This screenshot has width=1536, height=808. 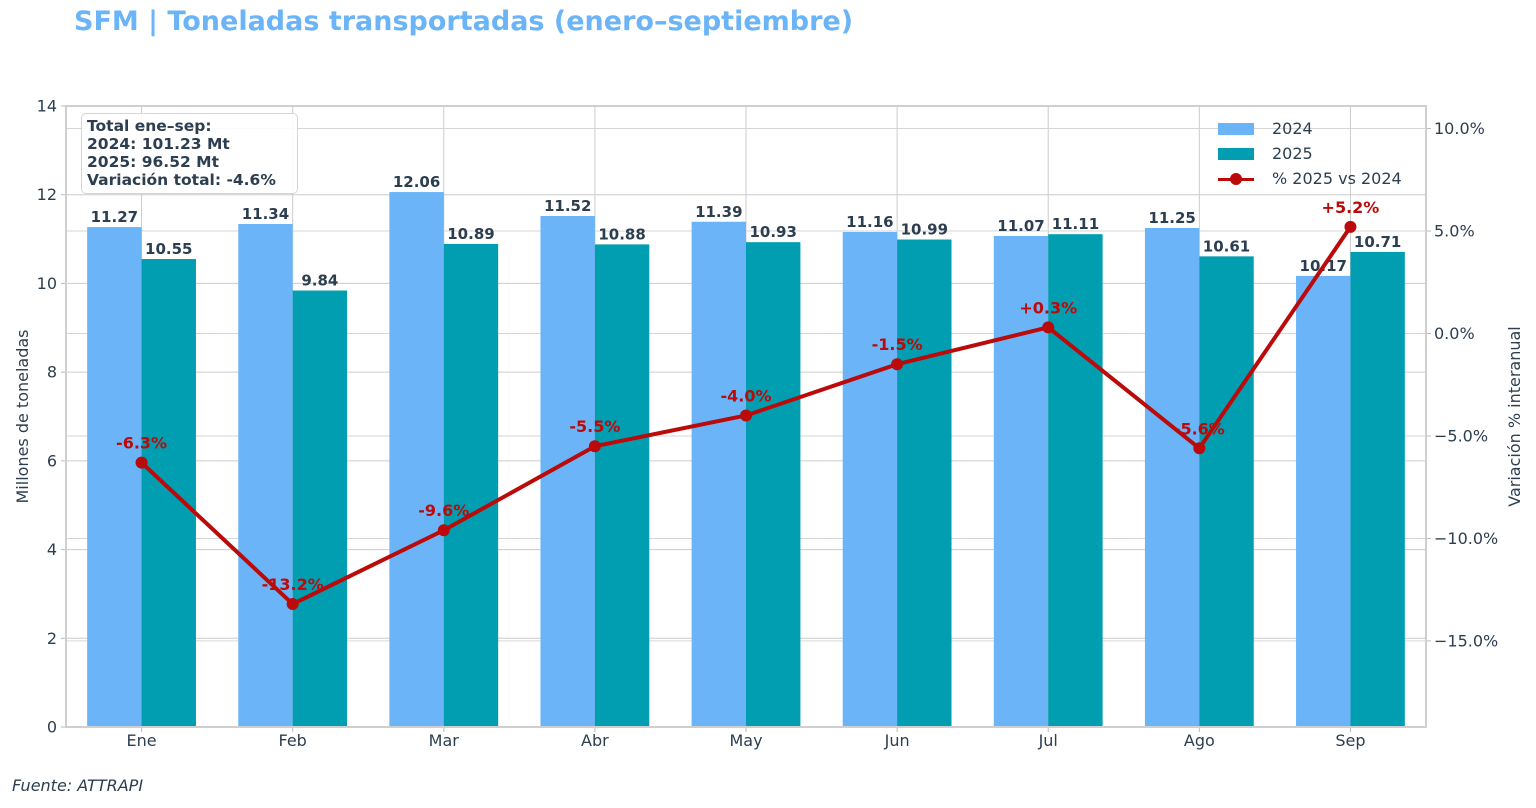 I want to click on x-tick-label: Mar, so click(x=444, y=740).